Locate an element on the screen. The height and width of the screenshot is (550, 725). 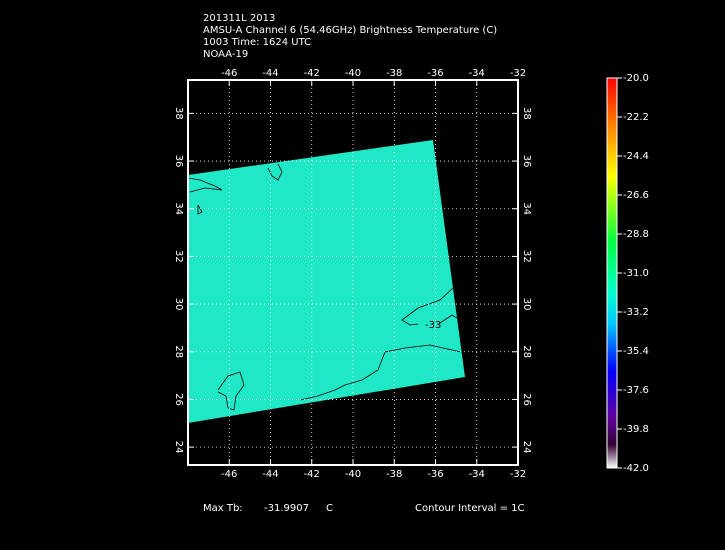
colorbar-label: -37.6 is located at coordinates (636, 390).